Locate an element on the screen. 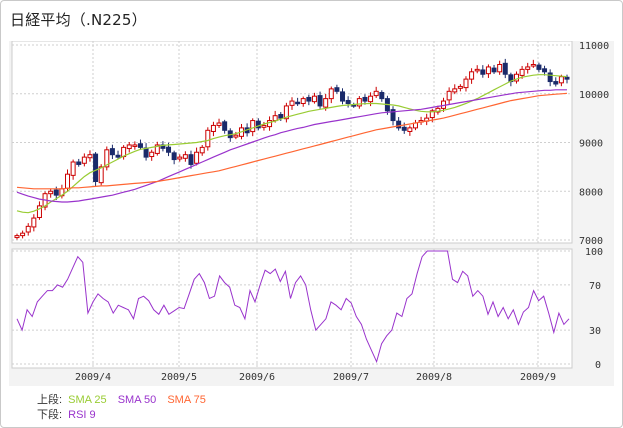 Image resolution: width=623 pixels, height=428 pixels. rsi-tick-label: 30 is located at coordinates (595, 331).